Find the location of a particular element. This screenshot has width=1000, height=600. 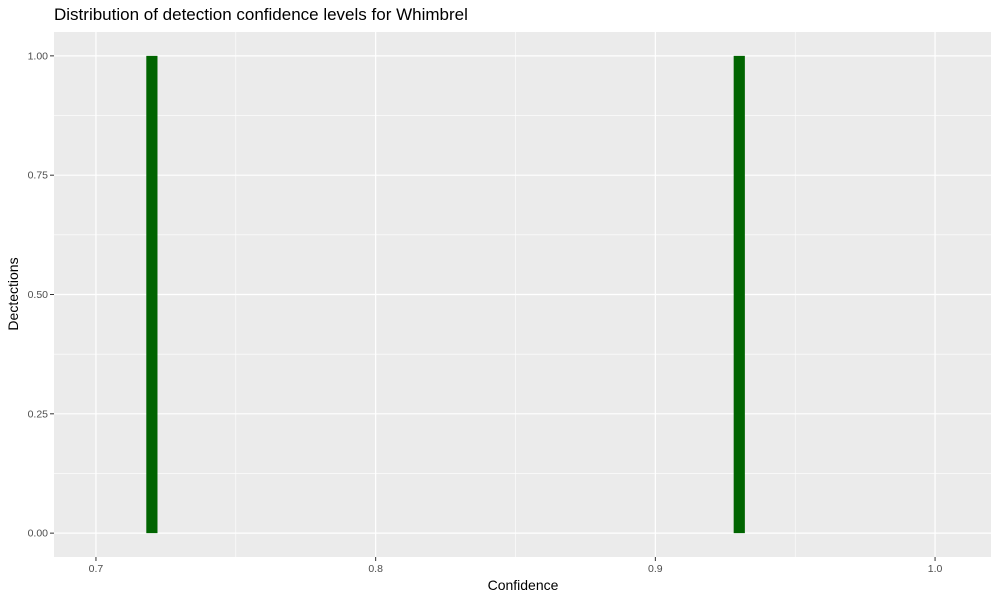

x-tick-label: 1.0 is located at coordinates (935, 569).